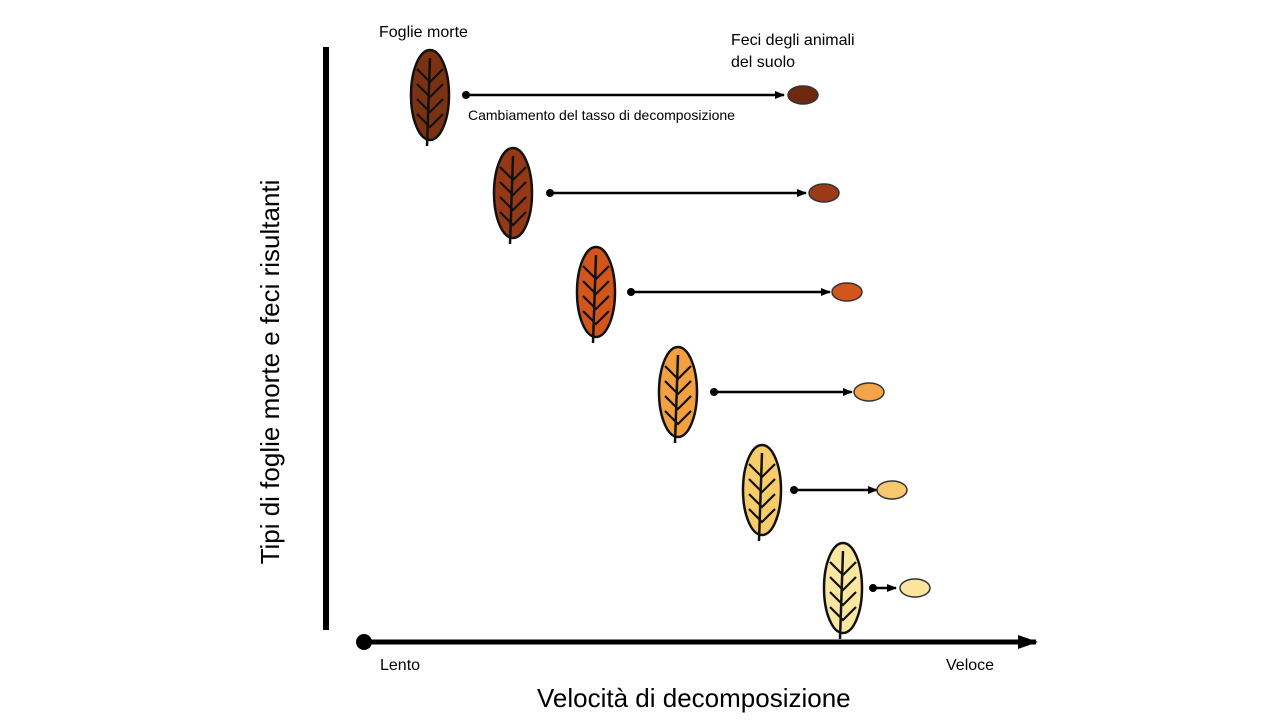  Describe the element at coordinates (601, 115) in the screenshot. I see `rate-change-label: Cambiamento del tasso di decomposizione` at that location.